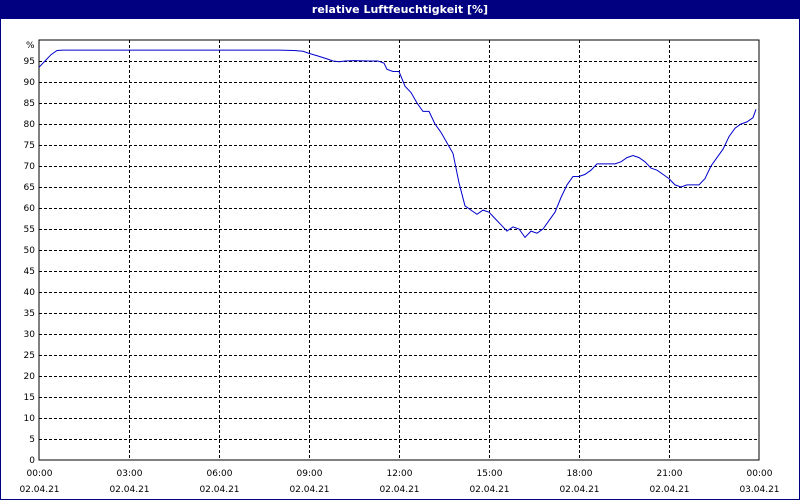 This screenshot has width=800, height=500. I want to click on y-tick-label: 0, so click(32, 461).